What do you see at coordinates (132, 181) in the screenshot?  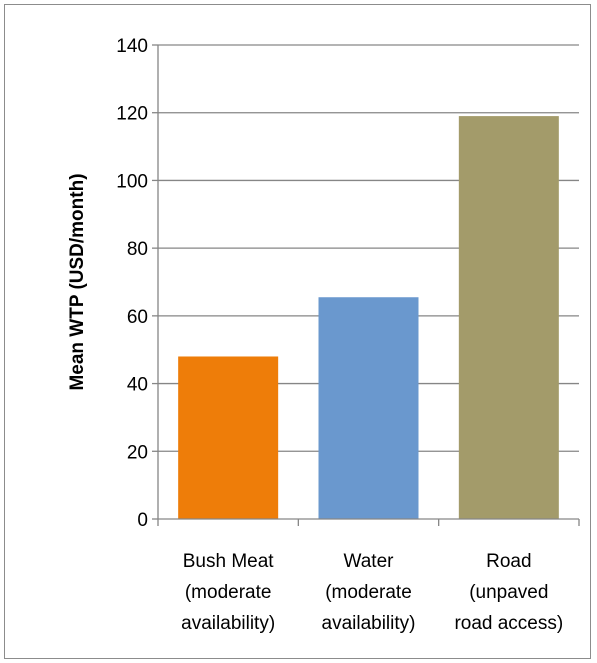 I see `y-tick-label: 100` at bounding box center [132, 181].